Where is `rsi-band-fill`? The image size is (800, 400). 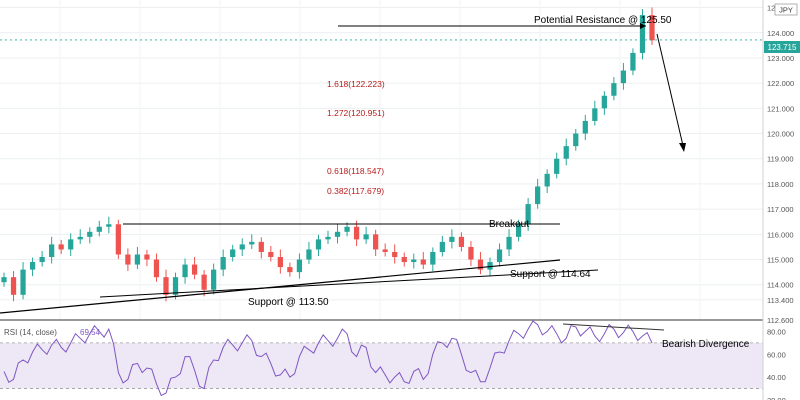
rsi-band-fill is located at coordinates (381, 365).